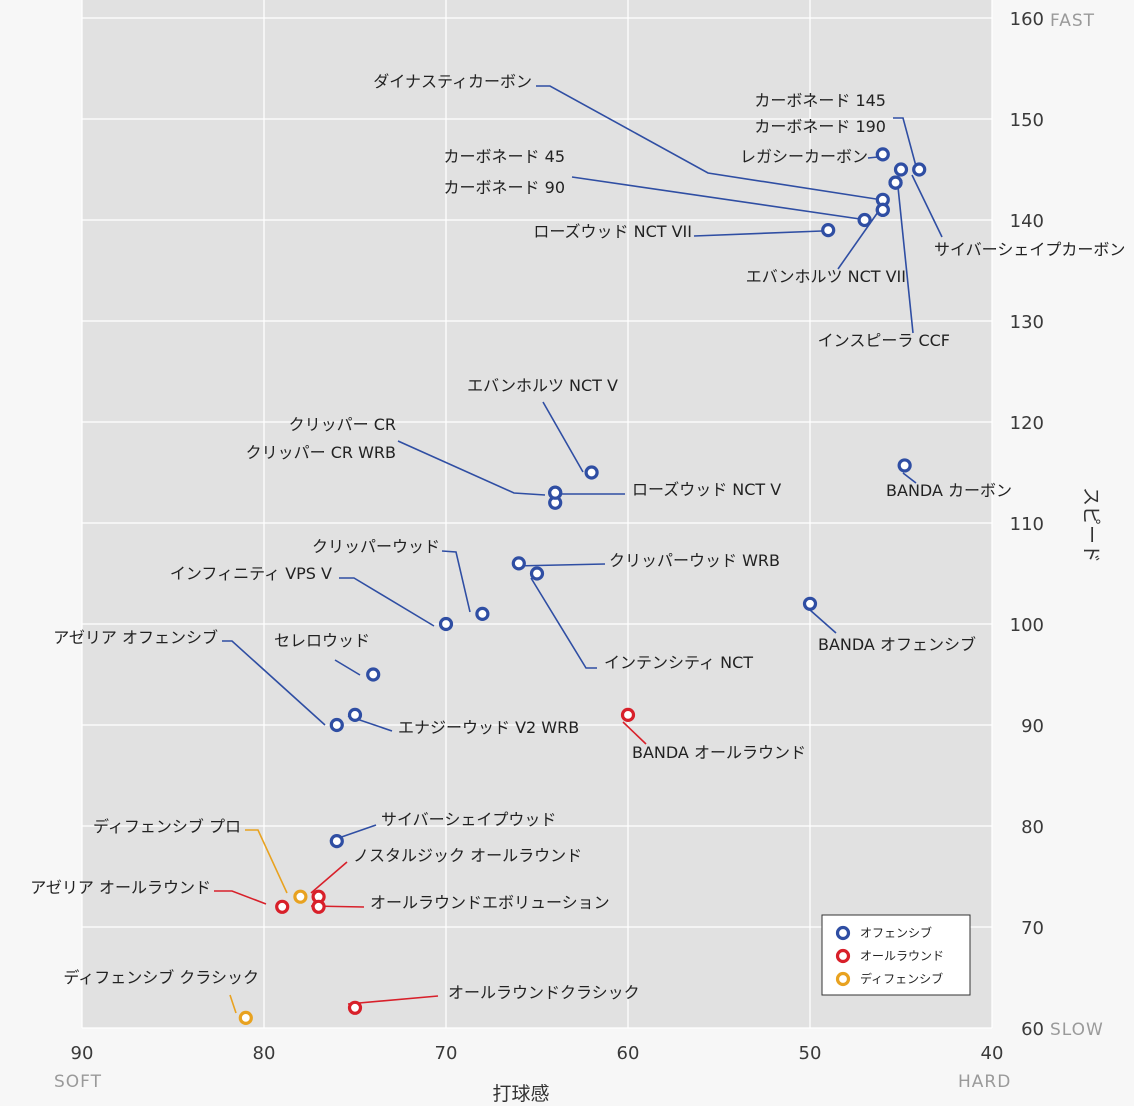 The height and width of the screenshot is (1106, 1134). Describe the element at coordinates (810, 1053) in the screenshot. I see `x-tick-label: 50` at that location.